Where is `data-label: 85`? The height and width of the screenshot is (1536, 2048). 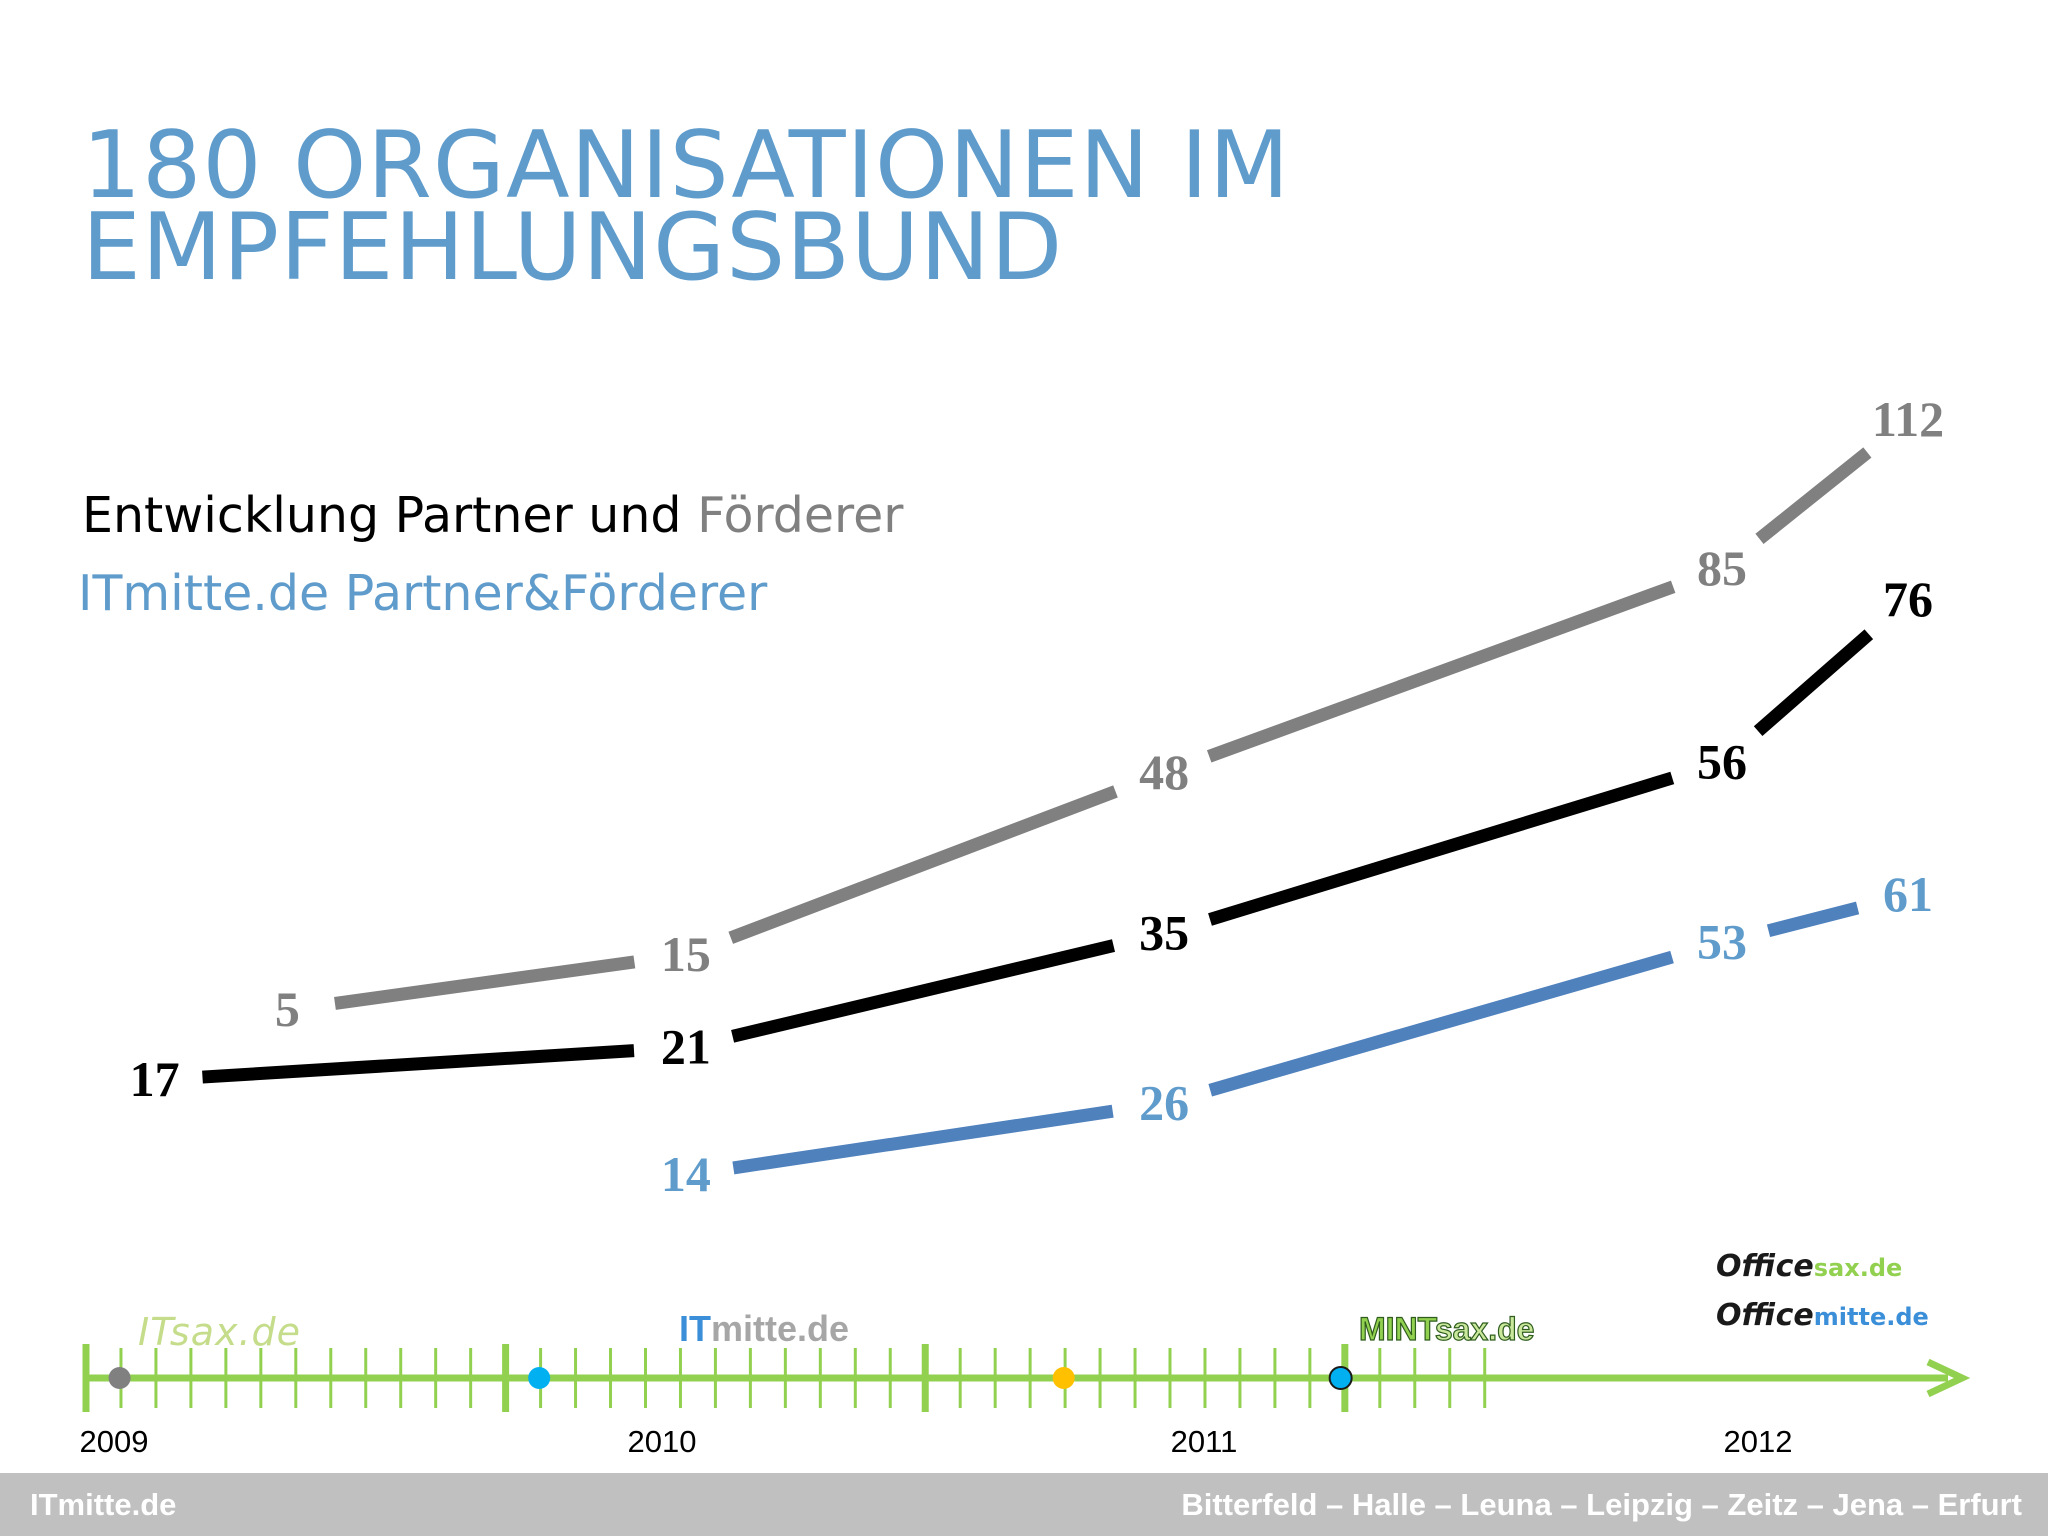
data-label: 85 is located at coordinates (1722, 568).